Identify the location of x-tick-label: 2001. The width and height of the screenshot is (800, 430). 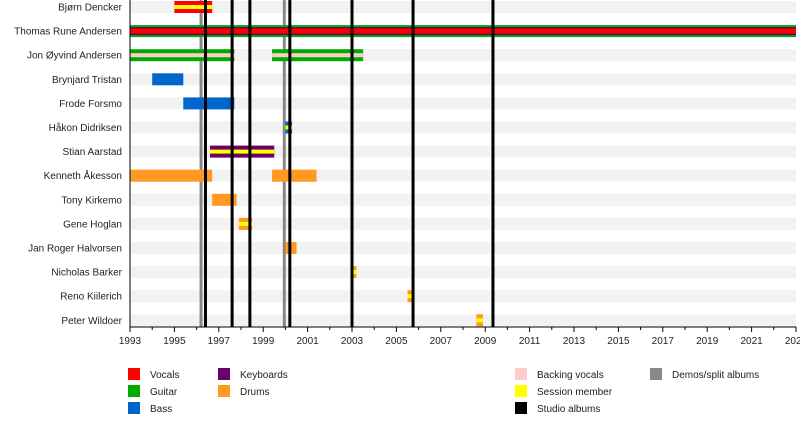
(307, 341).